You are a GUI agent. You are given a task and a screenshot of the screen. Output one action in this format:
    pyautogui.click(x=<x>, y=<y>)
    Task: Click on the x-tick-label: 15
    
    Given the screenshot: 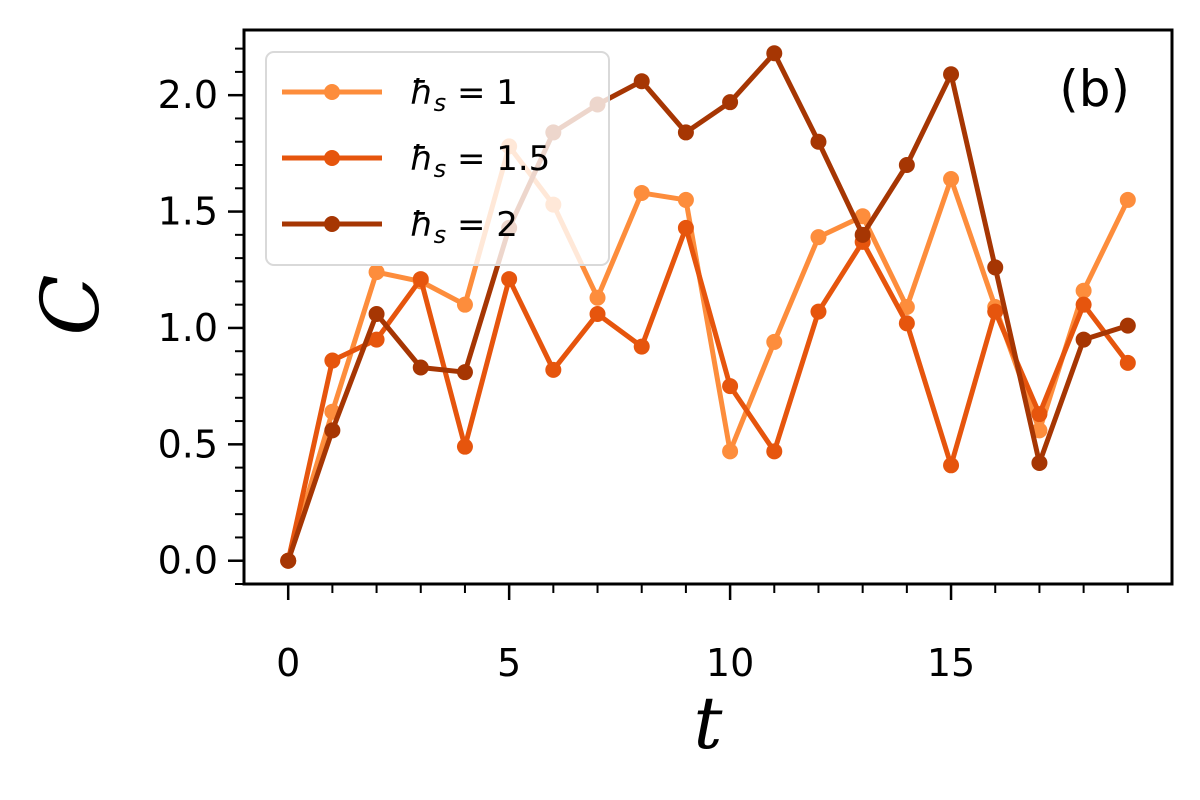 What is the action you would take?
    pyautogui.click(x=951, y=663)
    